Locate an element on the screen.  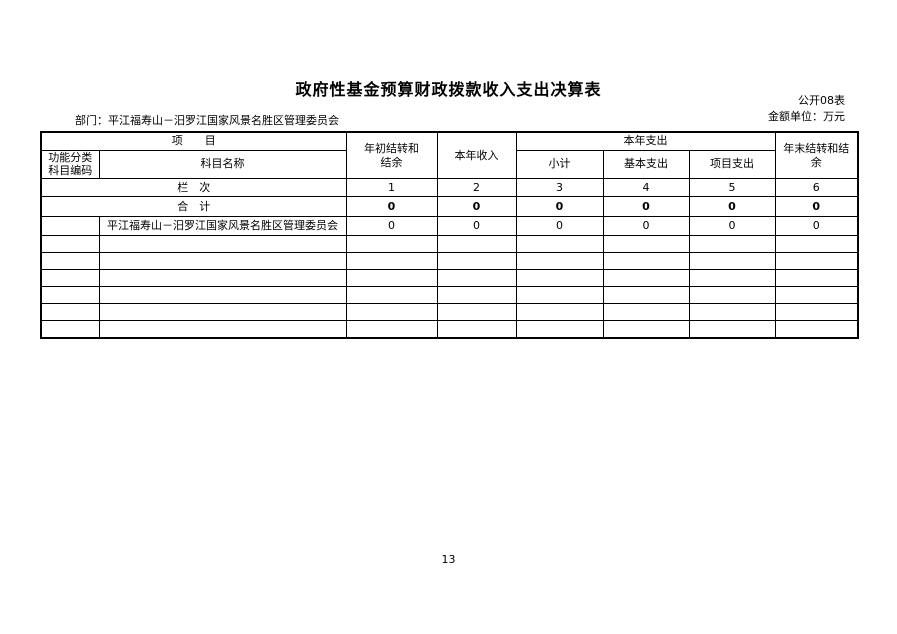
header-expenditure-group: 本年支出 is located at coordinates (645, 141).